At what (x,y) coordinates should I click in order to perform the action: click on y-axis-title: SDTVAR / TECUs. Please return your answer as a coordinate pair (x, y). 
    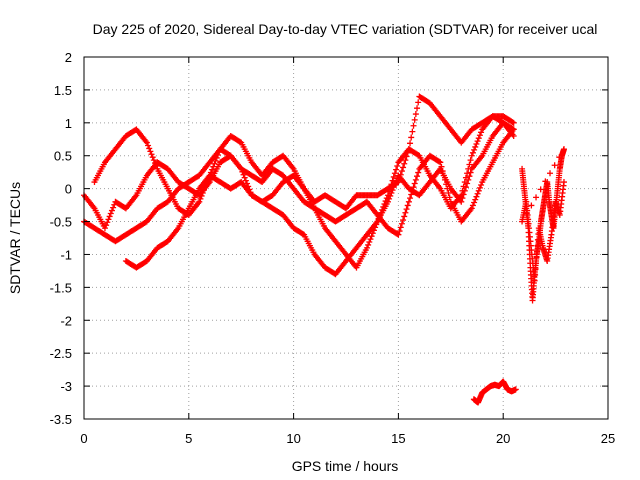
    Looking at the image, I should click on (15, 238).